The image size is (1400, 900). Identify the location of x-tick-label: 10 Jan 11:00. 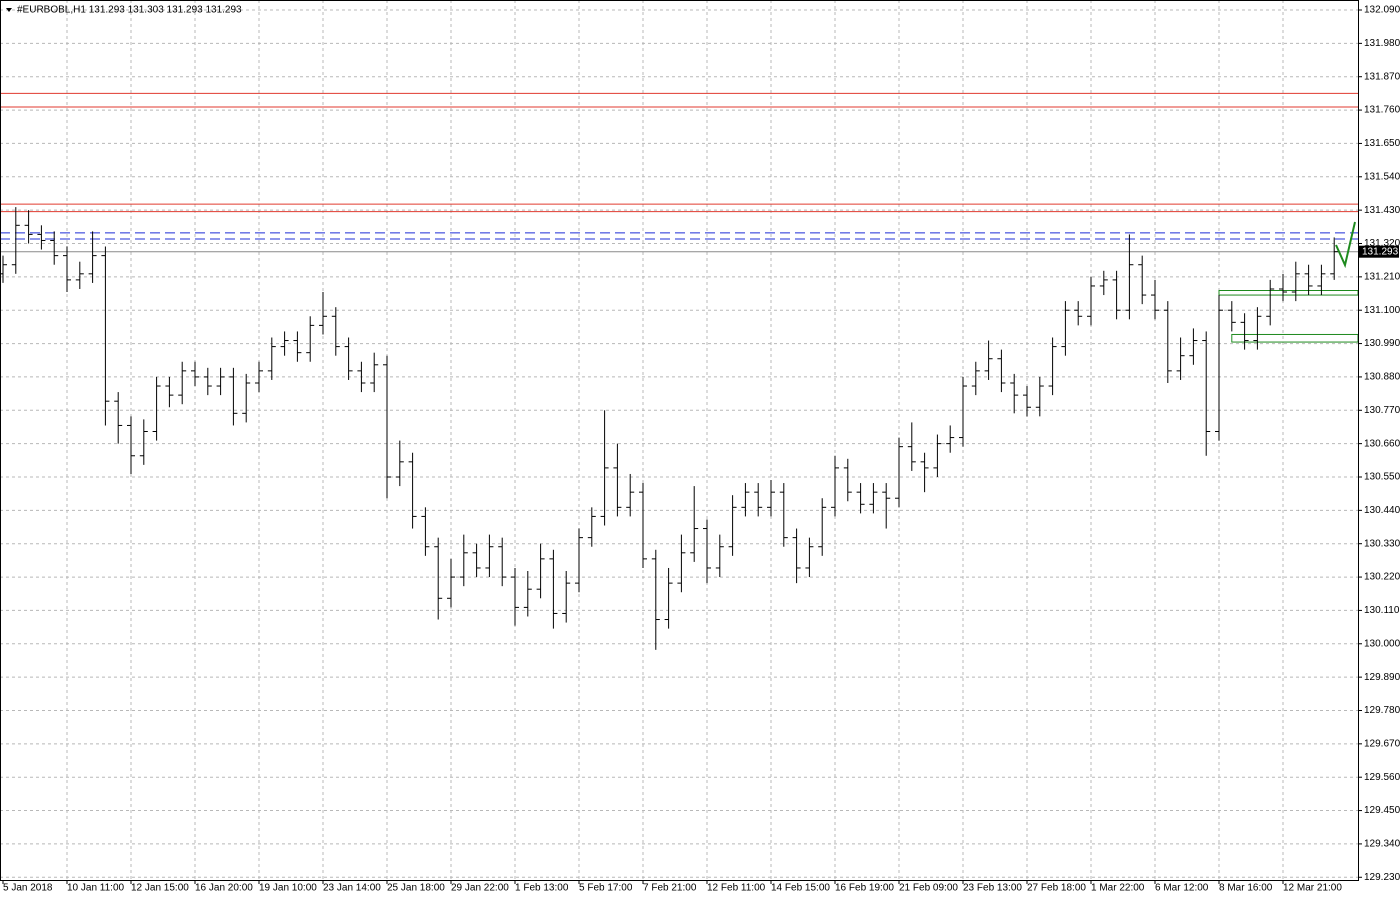
(96, 888).